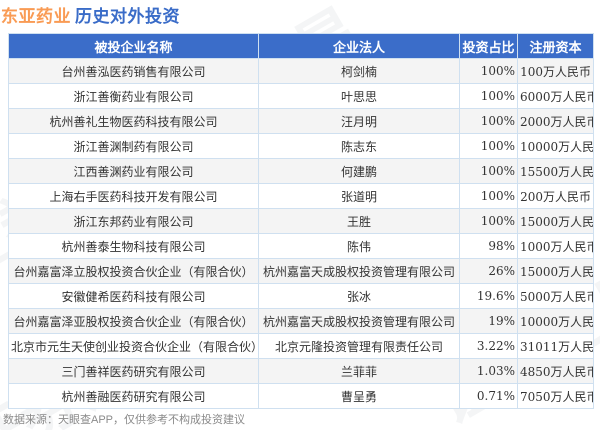 The image size is (600, 430). Describe the element at coordinates (555, 46) in the screenshot. I see `header-capital: 注册资本` at that location.